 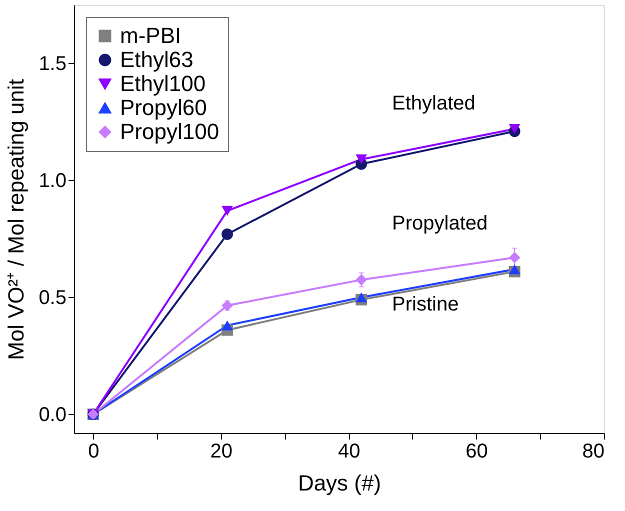 I want to click on y-tick-label: 1.0, so click(x=52, y=181).